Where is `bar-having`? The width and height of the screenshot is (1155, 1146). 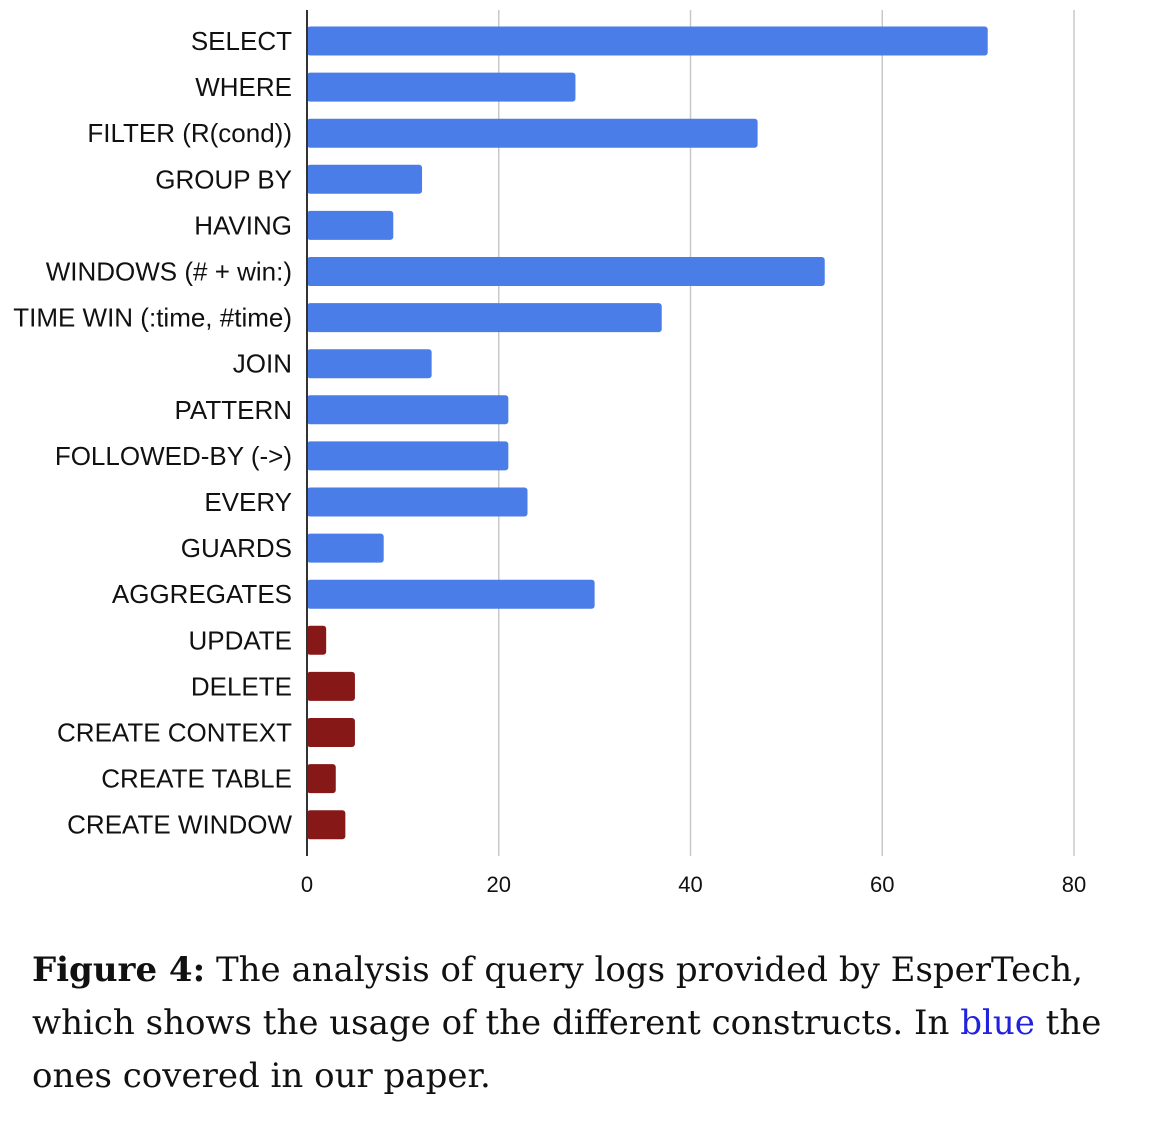 bar-having is located at coordinates (350, 225).